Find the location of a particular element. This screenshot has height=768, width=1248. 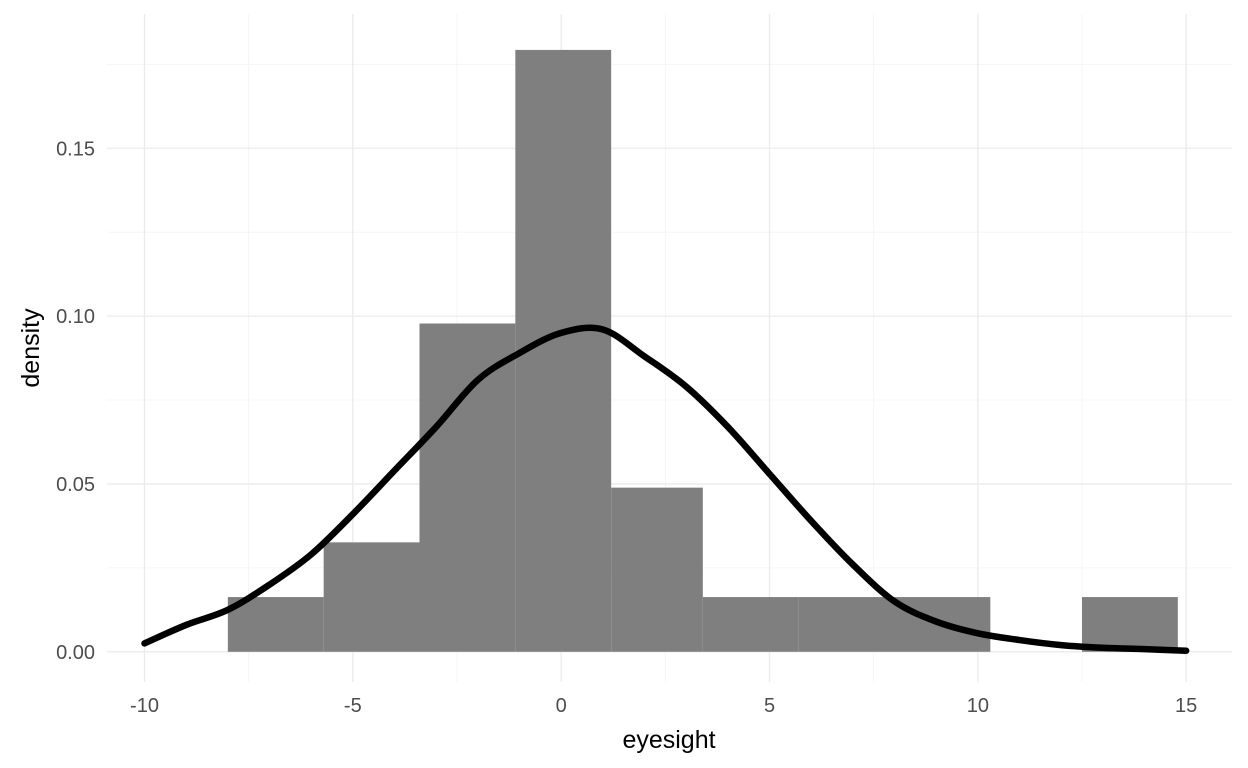

x-tick-label: 10 is located at coordinates (978, 706).